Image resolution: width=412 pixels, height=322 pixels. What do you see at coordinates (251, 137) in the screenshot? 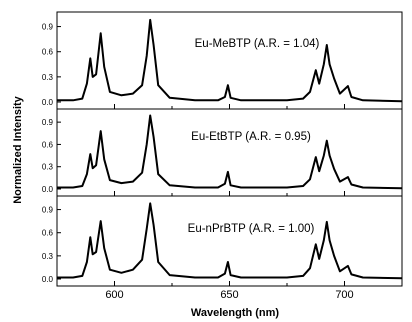
I see `panel-annotation: Eu-EtBTP (A.R. = 0.95)` at bounding box center [251, 137].